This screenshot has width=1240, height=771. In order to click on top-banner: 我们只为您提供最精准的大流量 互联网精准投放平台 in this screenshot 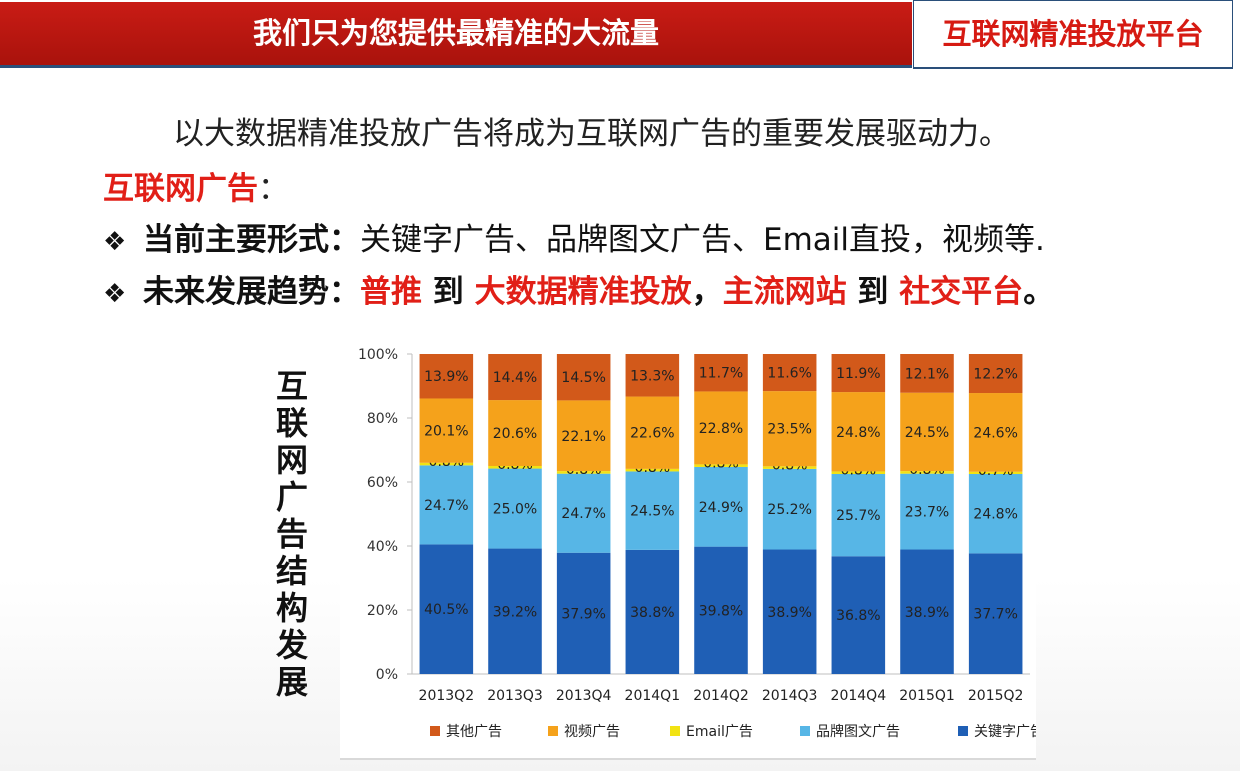, I will do `click(620, 35)`.